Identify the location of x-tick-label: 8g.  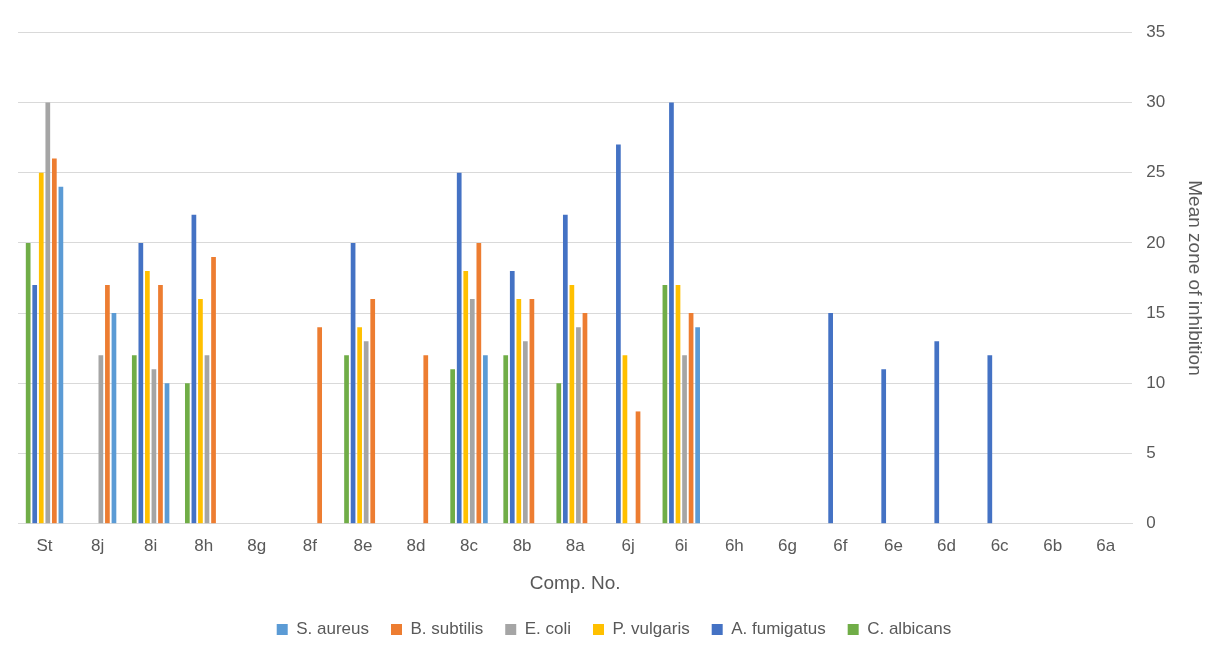
(257, 545).